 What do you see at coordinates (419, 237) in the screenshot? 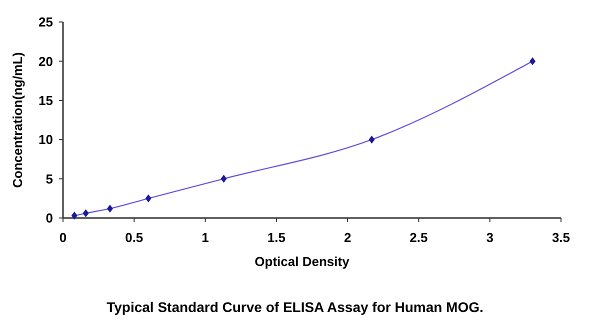
I see `x-tick-label: 2.5` at bounding box center [419, 237].